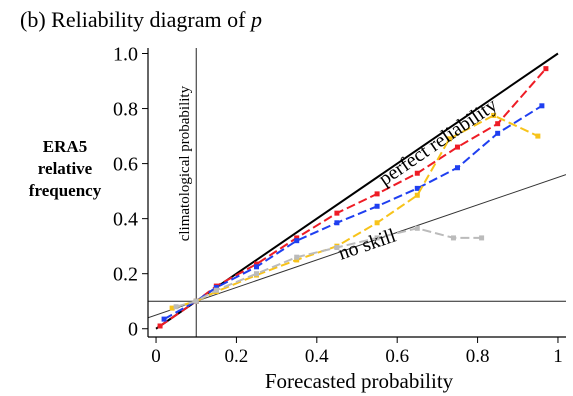  Describe the element at coordinates (65, 146) in the screenshot. I see `y-axis-label-line-1: ERA5` at that location.